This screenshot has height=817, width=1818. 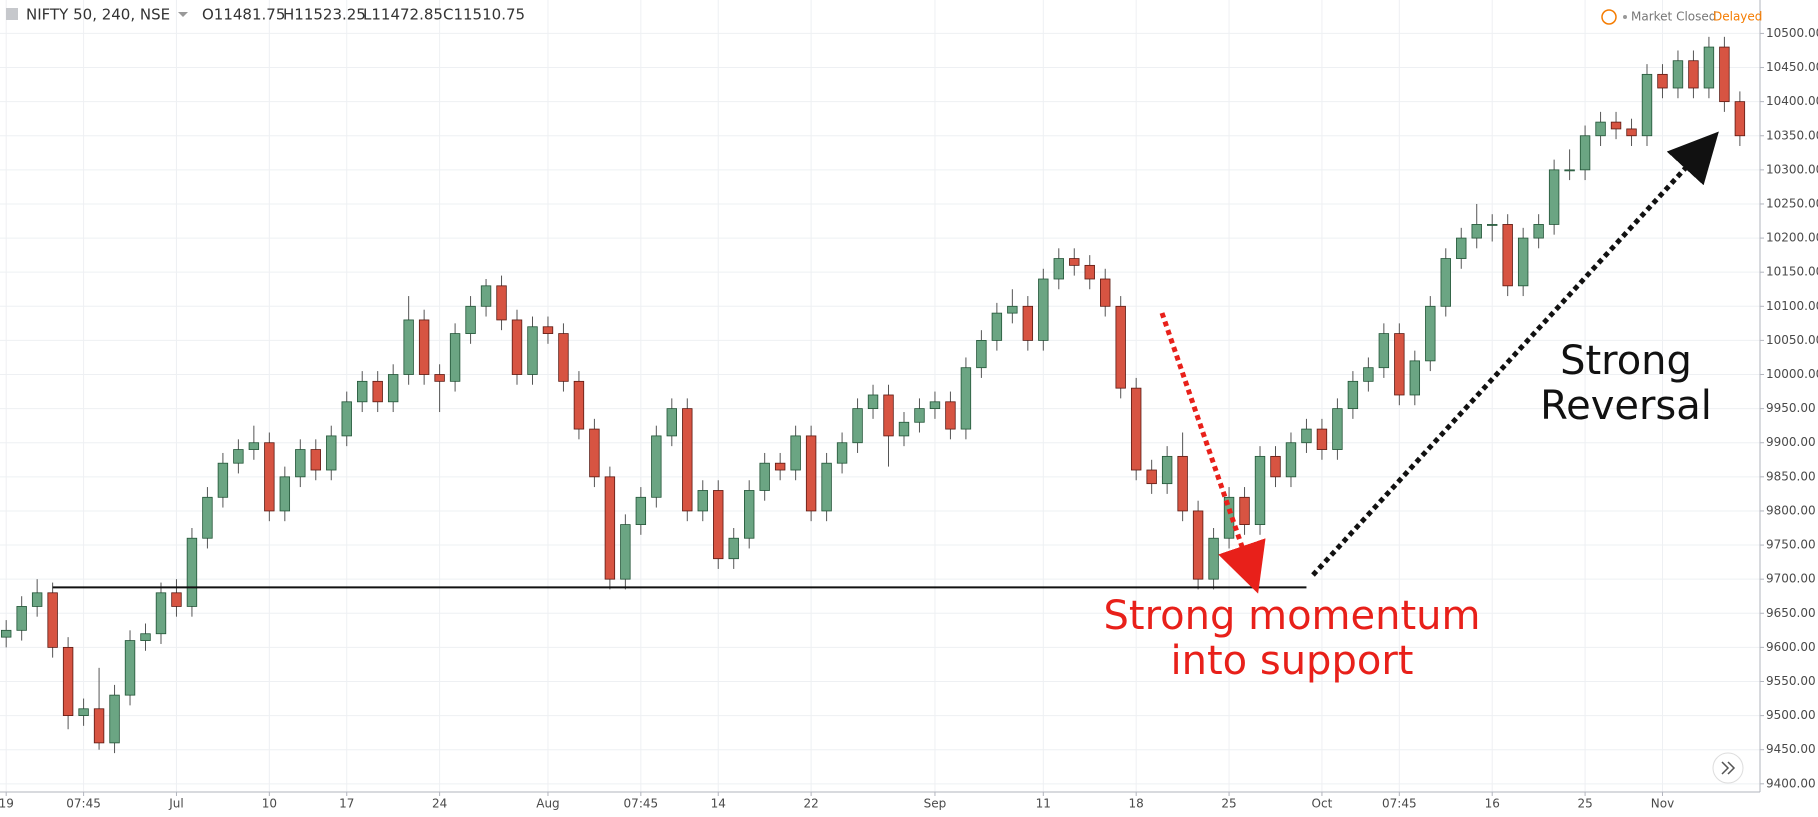 I want to click on momentum-arrow, so click(x=1212, y=453).